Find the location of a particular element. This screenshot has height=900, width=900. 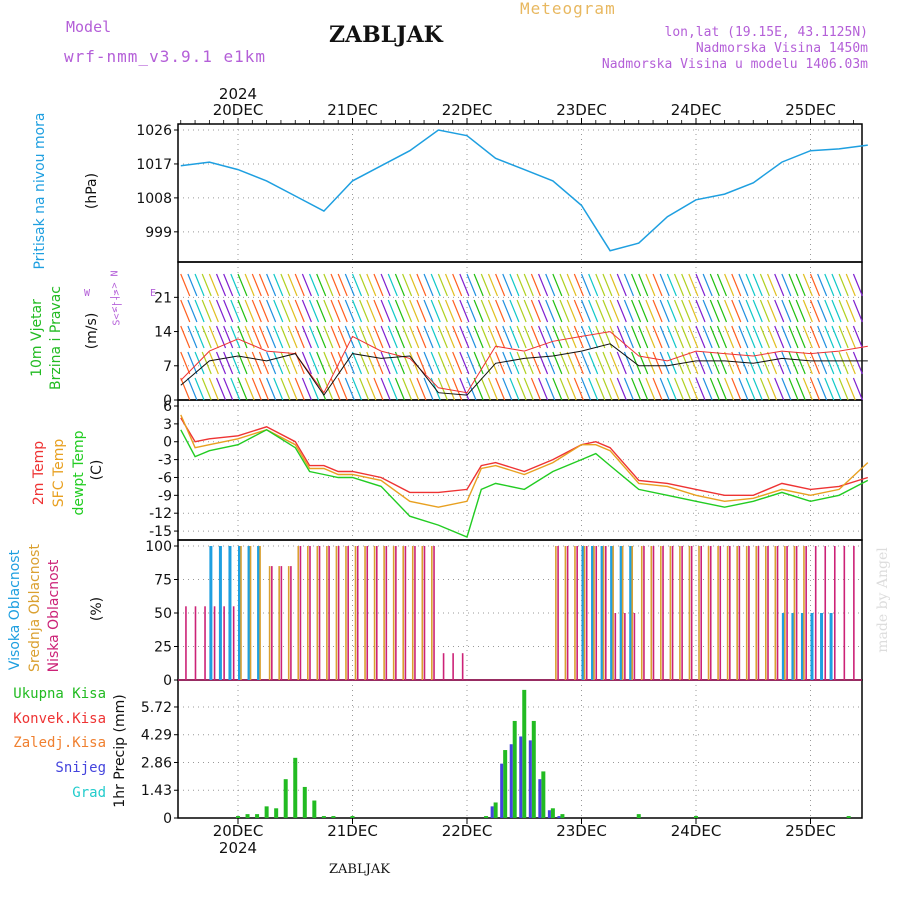

y-tick-label: 0 is located at coordinates (167, 819).